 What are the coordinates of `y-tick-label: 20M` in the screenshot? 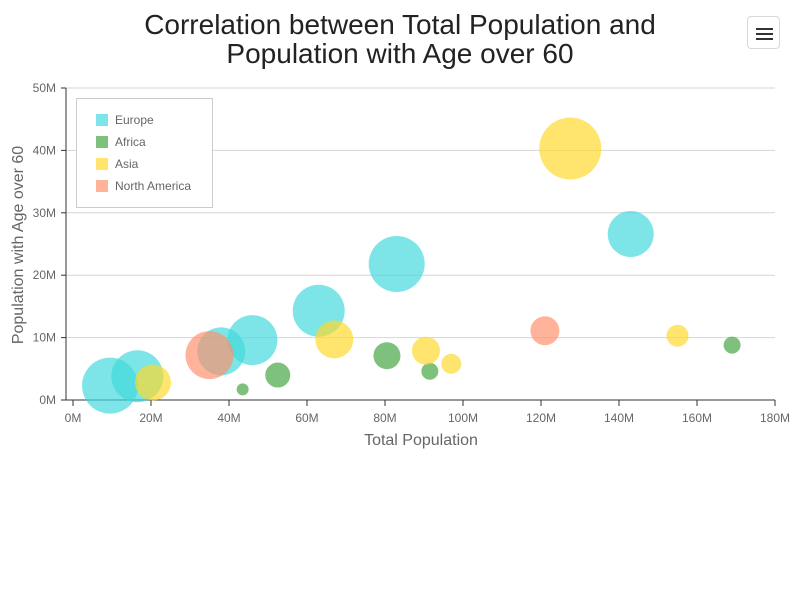 It's located at (44, 275).